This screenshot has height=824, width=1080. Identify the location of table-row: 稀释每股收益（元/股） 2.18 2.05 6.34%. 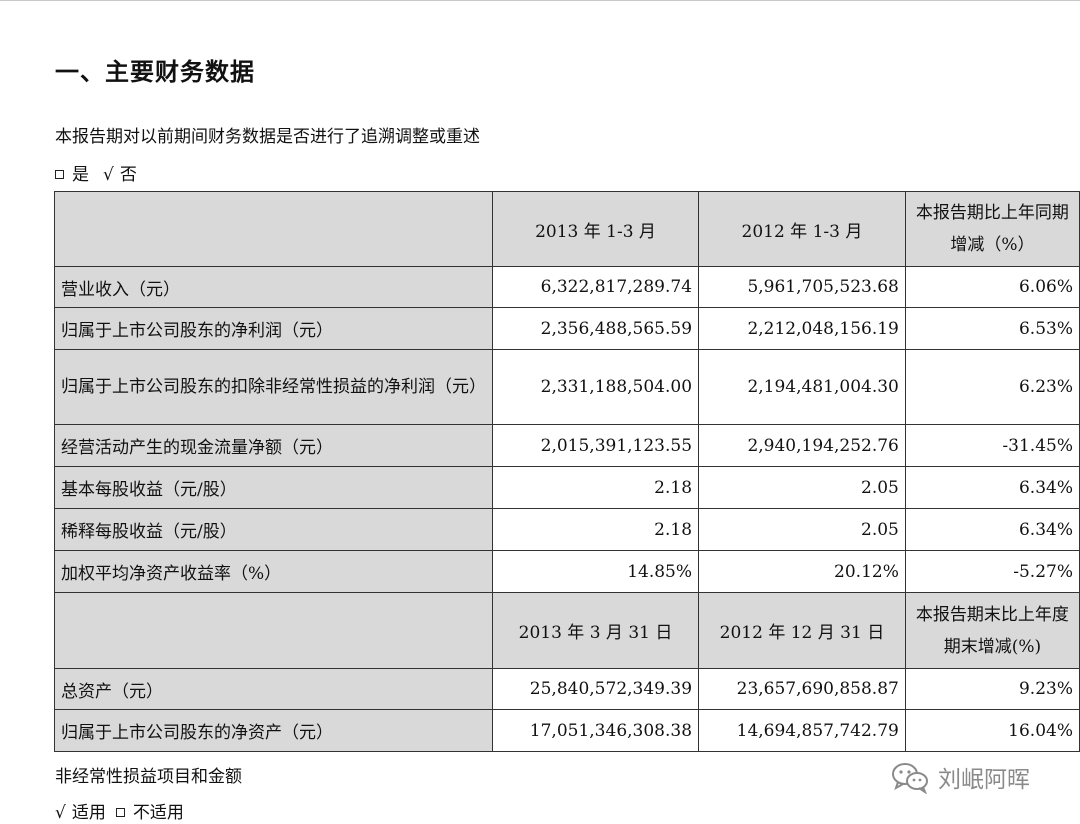
(567, 529).